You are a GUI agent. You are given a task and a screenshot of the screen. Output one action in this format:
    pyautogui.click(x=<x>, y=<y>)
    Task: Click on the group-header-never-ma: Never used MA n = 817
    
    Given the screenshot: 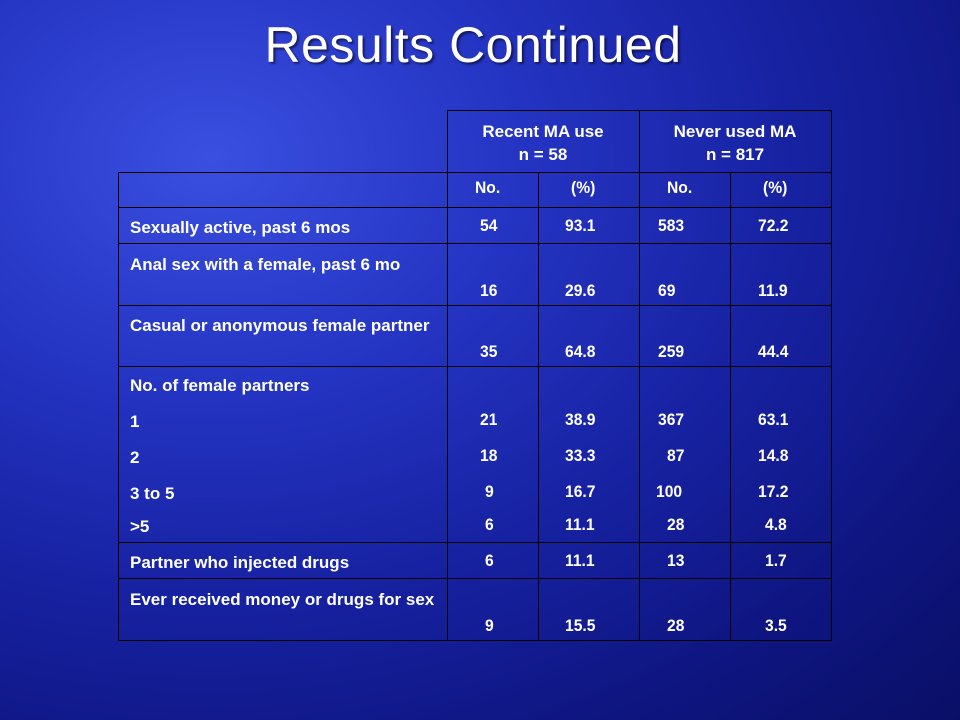 What is the action you would take?
    pyautogui.click(x=735, y=143)
    